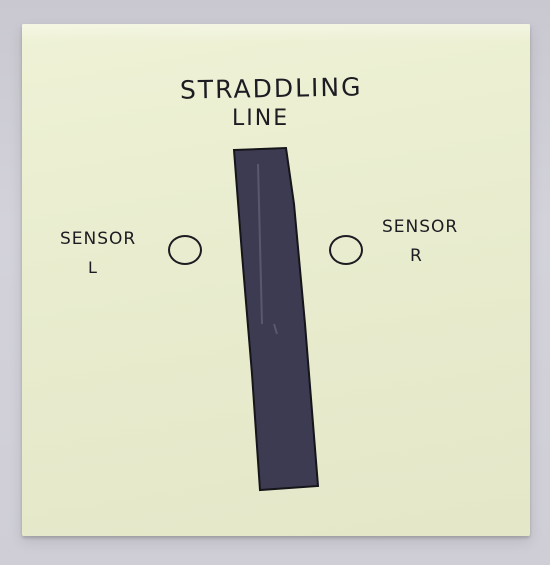  I want to click on sensor-right-circle, so click(346, 250).